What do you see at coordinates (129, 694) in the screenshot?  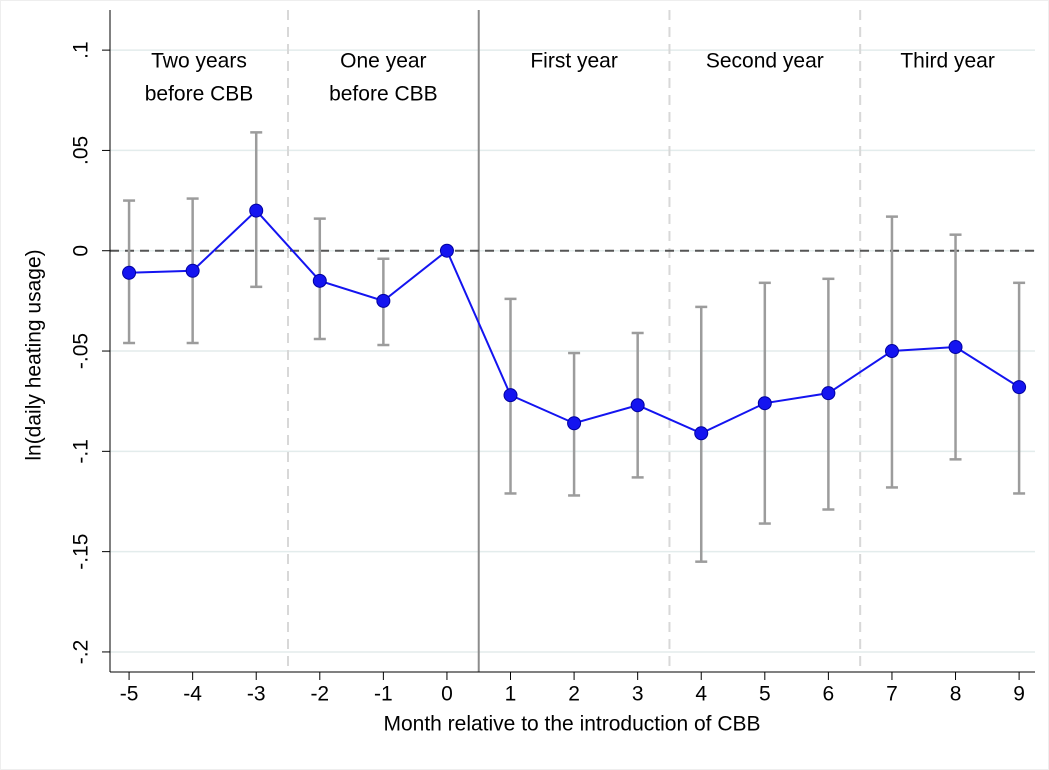 I see `x-tick-label: -5` at bounding box center [129, 694].